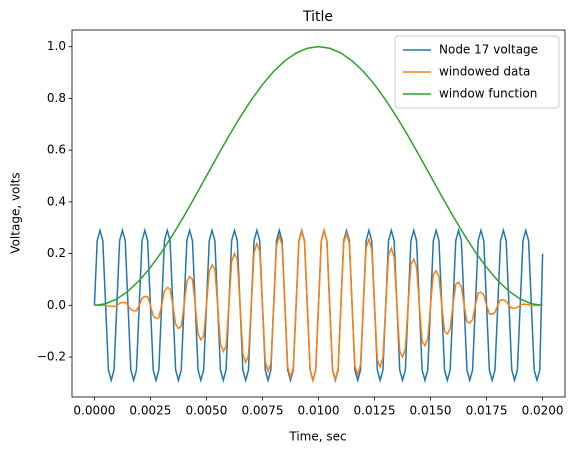 The width and height of the screenshot is (580, 453). What do you see at coordinates (317, 437) in the screenshot?
I see `x-axis-label: Time, sec` at bounding box center [317, 437].